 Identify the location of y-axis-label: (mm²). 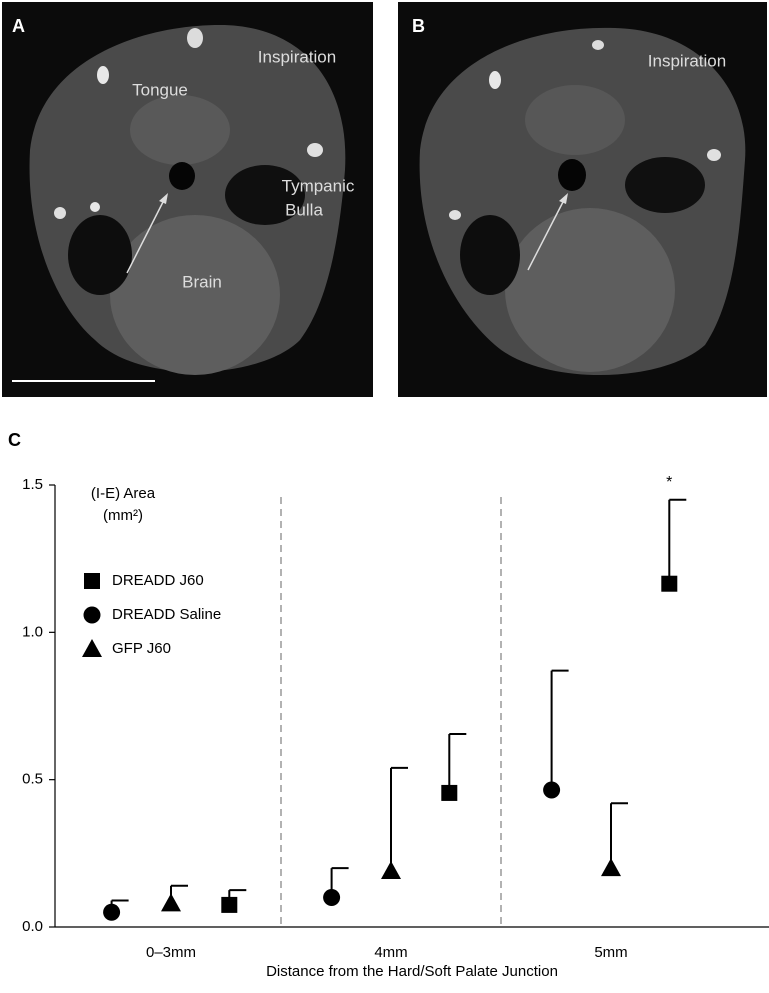
(123, 515).